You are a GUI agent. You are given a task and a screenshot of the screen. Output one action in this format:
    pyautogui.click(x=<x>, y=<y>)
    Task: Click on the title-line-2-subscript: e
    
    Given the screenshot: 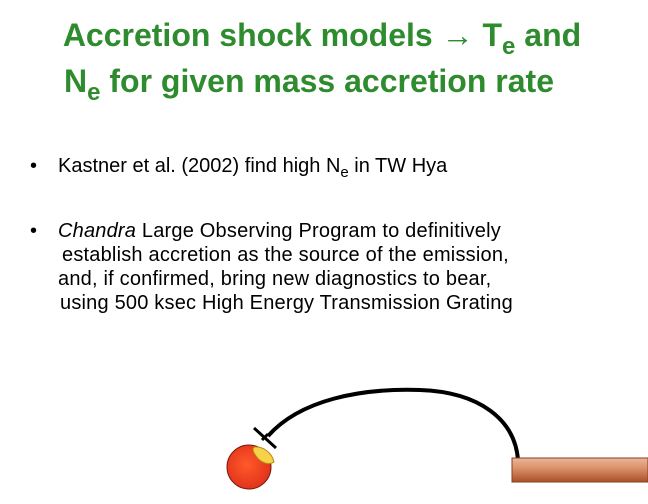 What is the action you would take?
    pyautogui.click(x=94, y=92)
    